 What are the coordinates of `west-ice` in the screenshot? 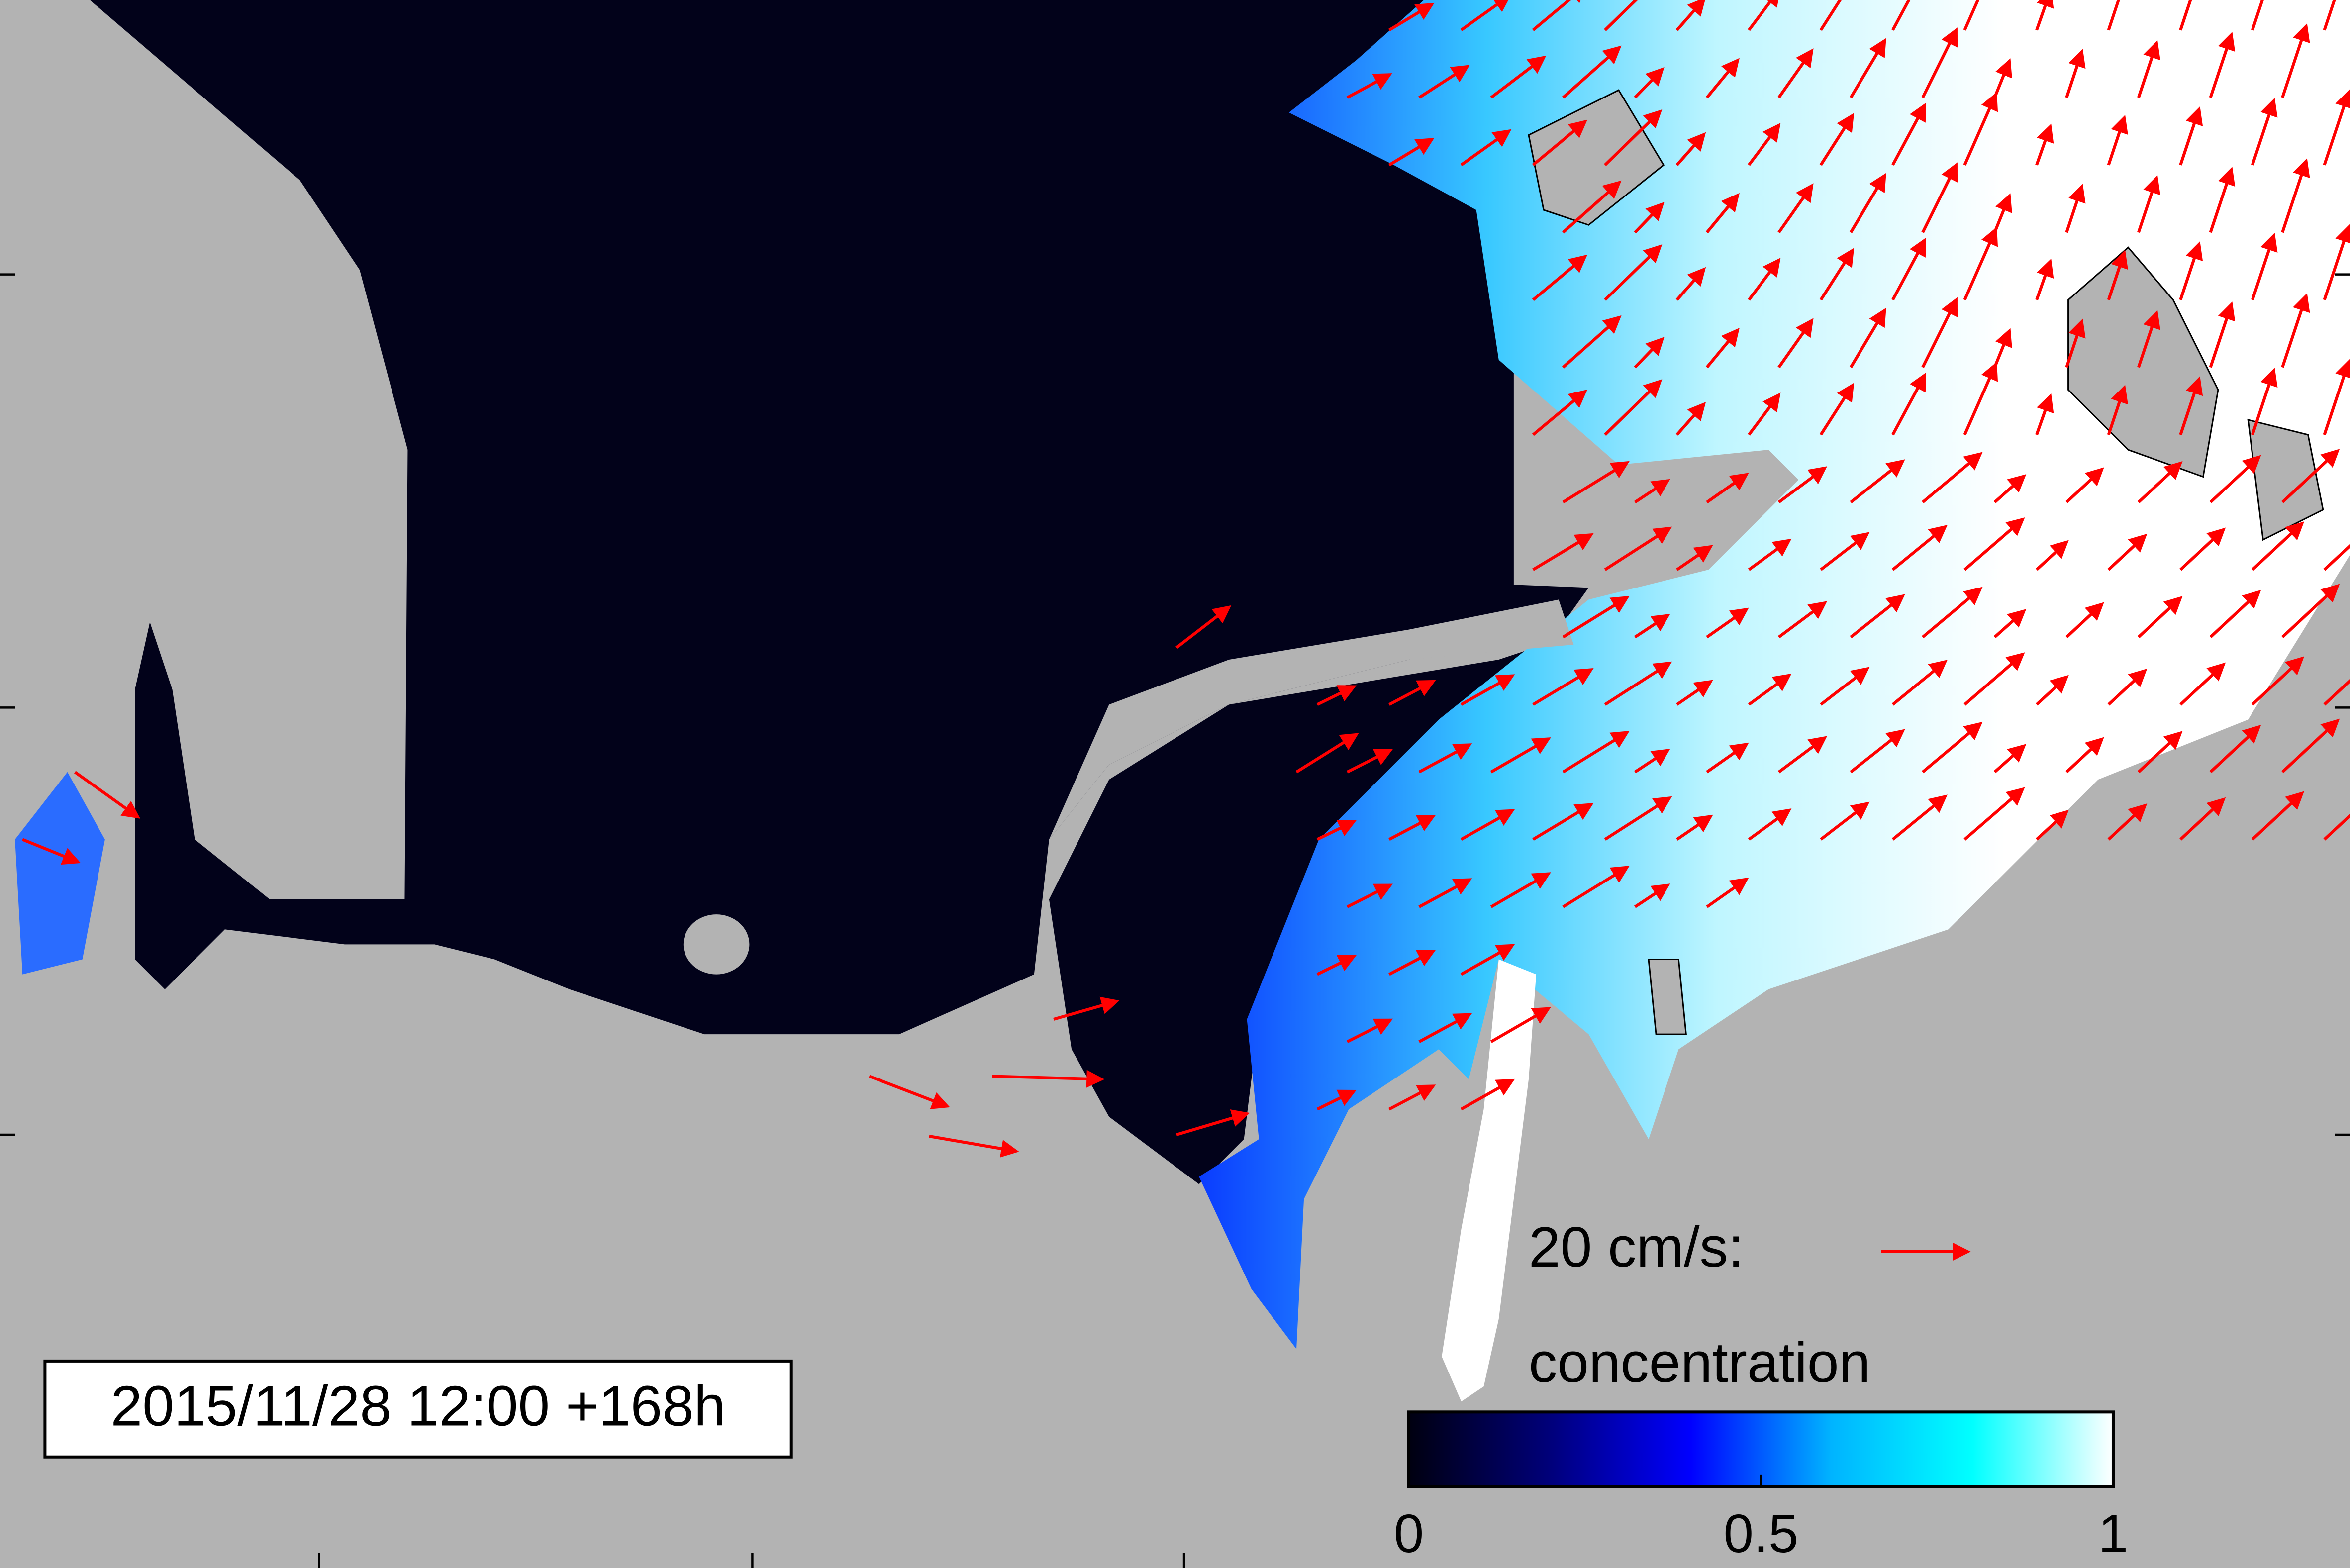 It's located at (60, 873).